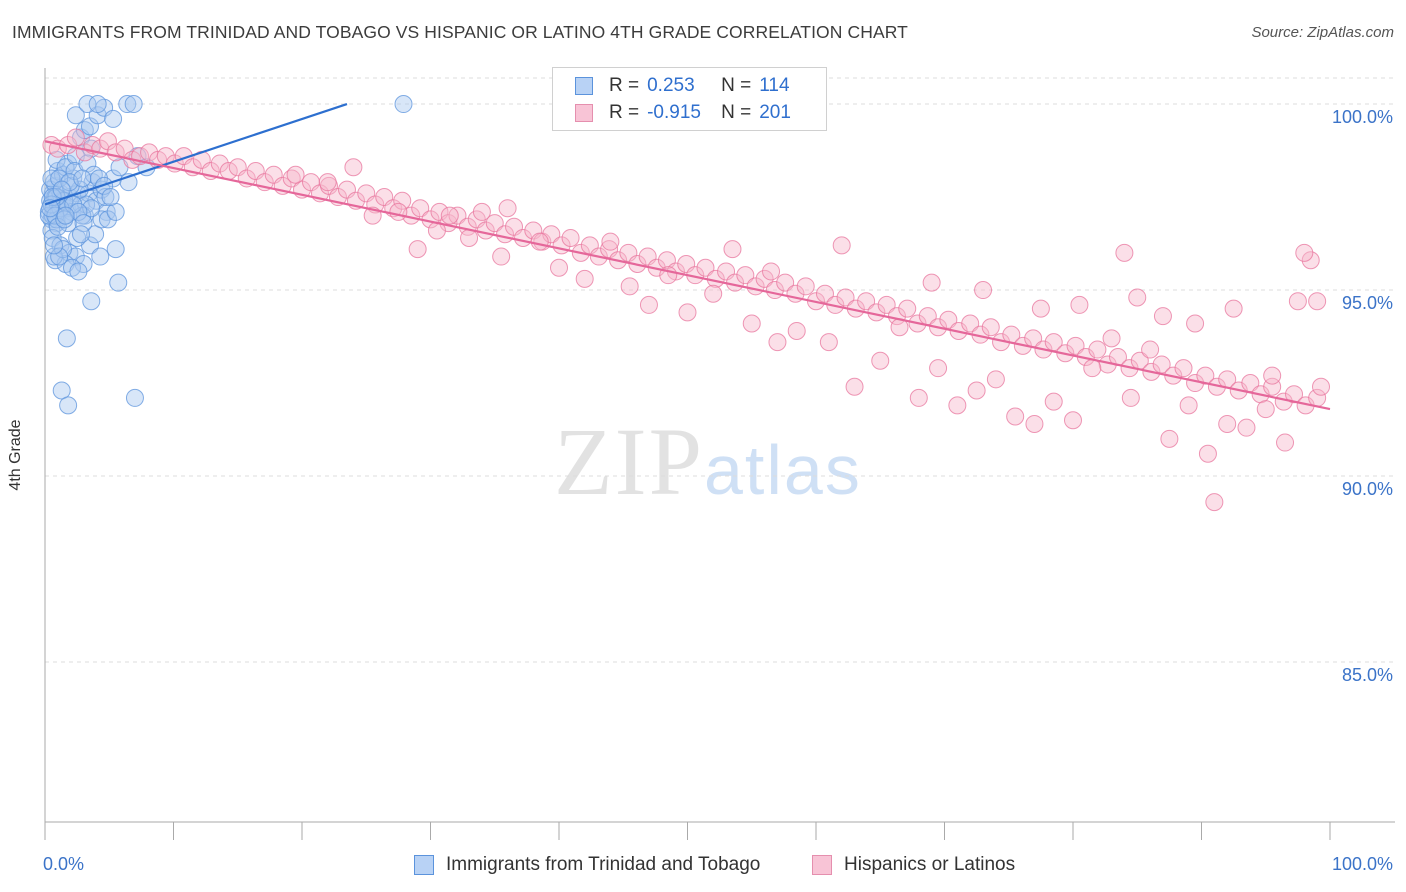 The width and height of the screenshot is (1406, 892). I want to click on y-tick-label: 85.0%, so click(1367, 675).